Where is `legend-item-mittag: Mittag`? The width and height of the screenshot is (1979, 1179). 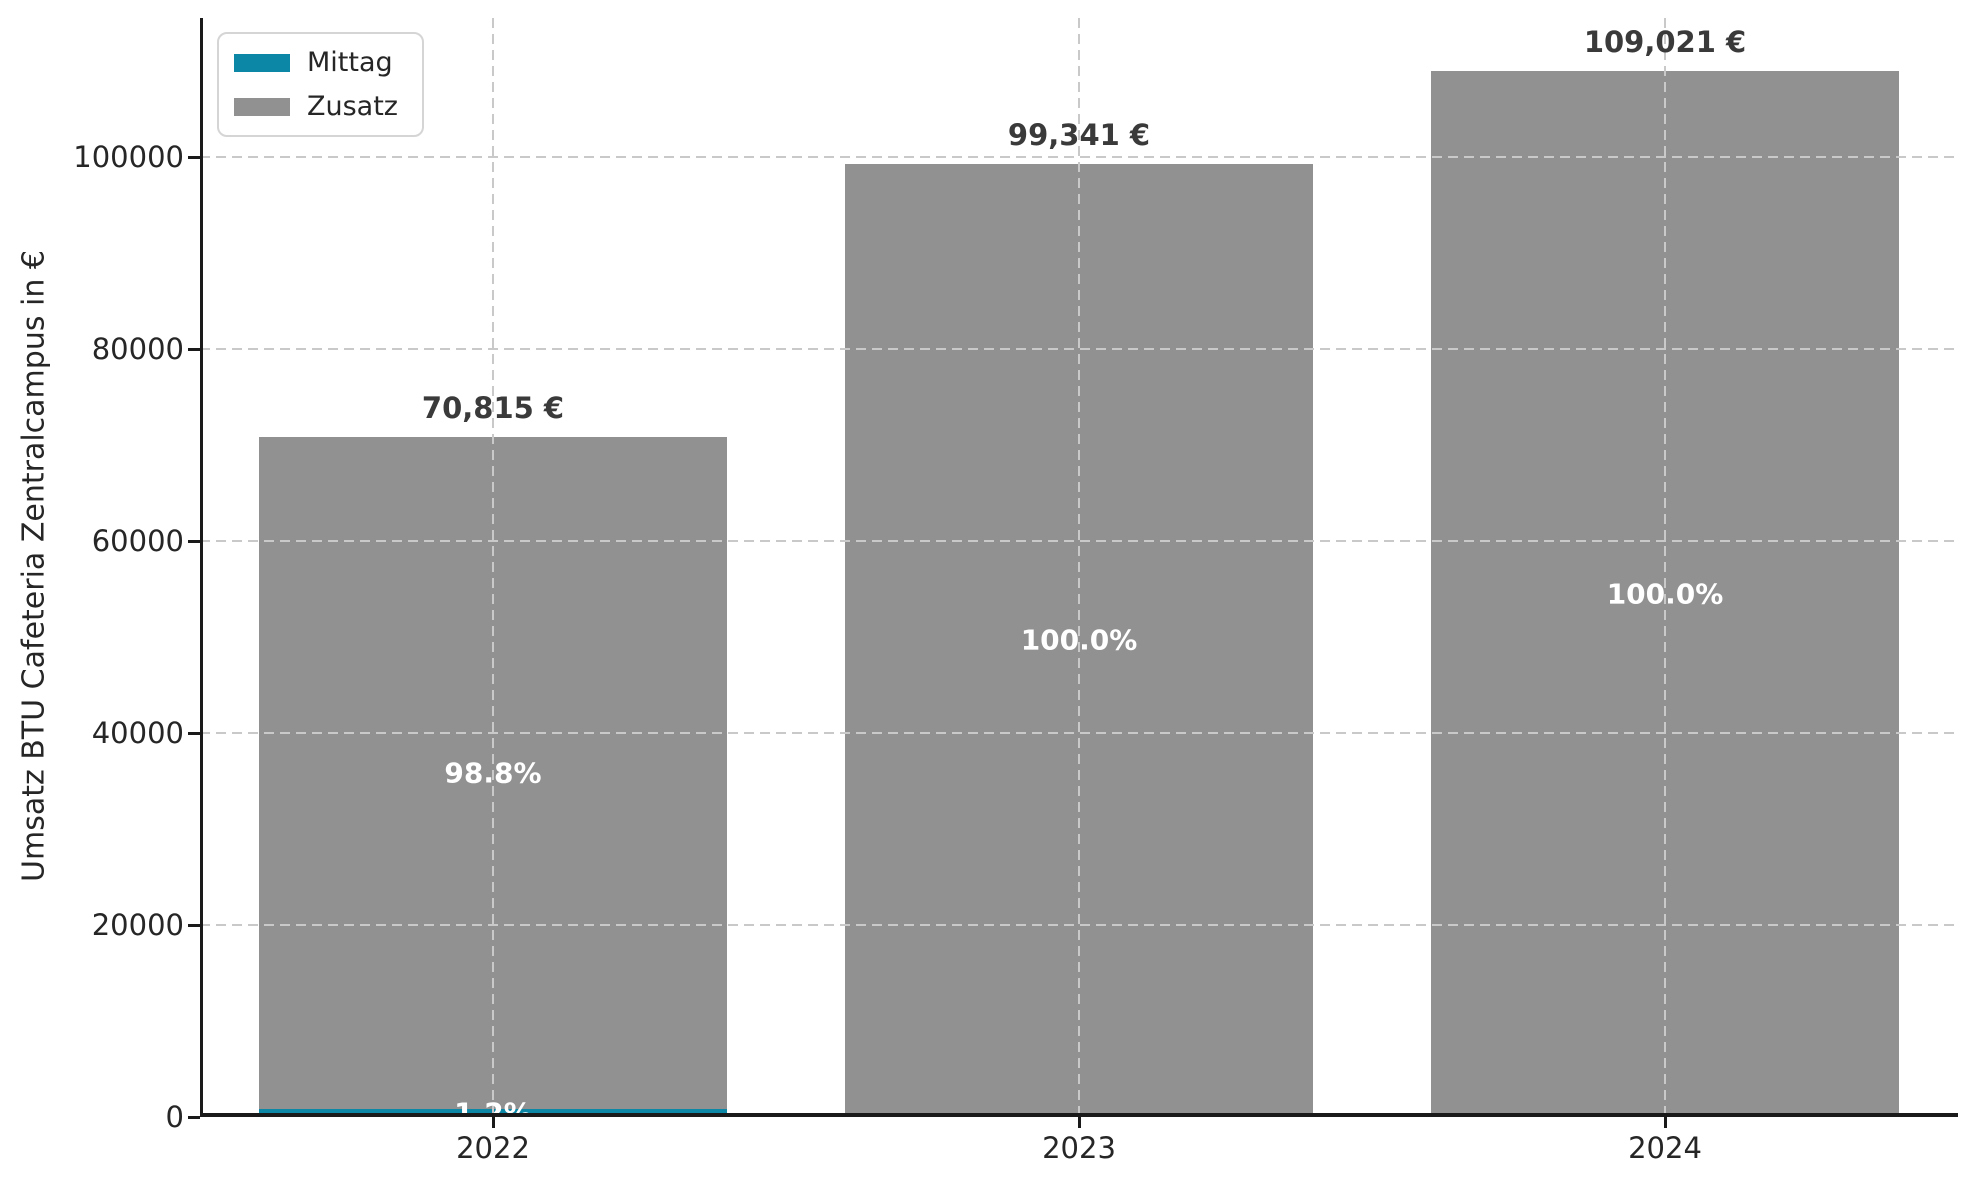
legend-item-mittag: Mittag is located at coordinates (316, 62).